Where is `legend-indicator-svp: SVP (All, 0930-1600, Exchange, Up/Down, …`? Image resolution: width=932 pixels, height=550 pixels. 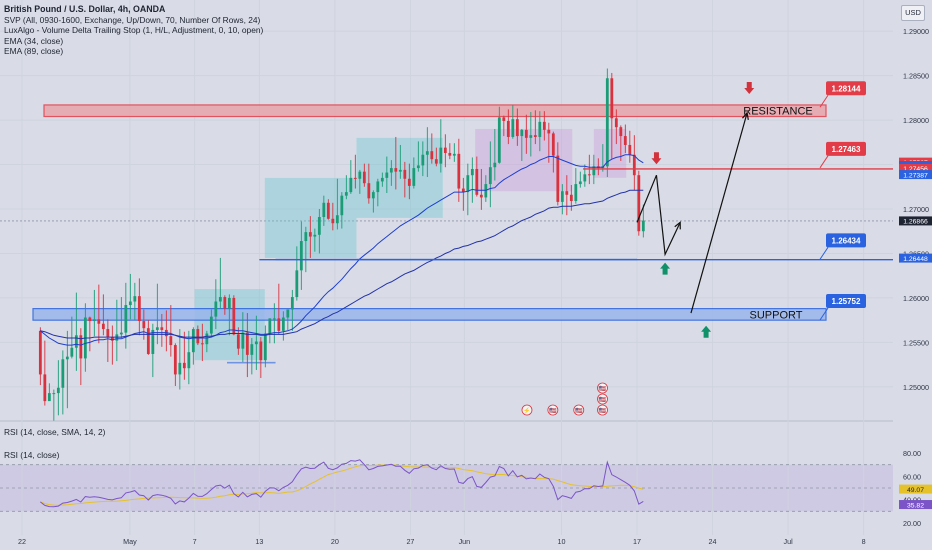 legend-indicator-svp: SVP (All, 0930-1600, Exchange, Up/Down, … is located at coordinates (132, 19).